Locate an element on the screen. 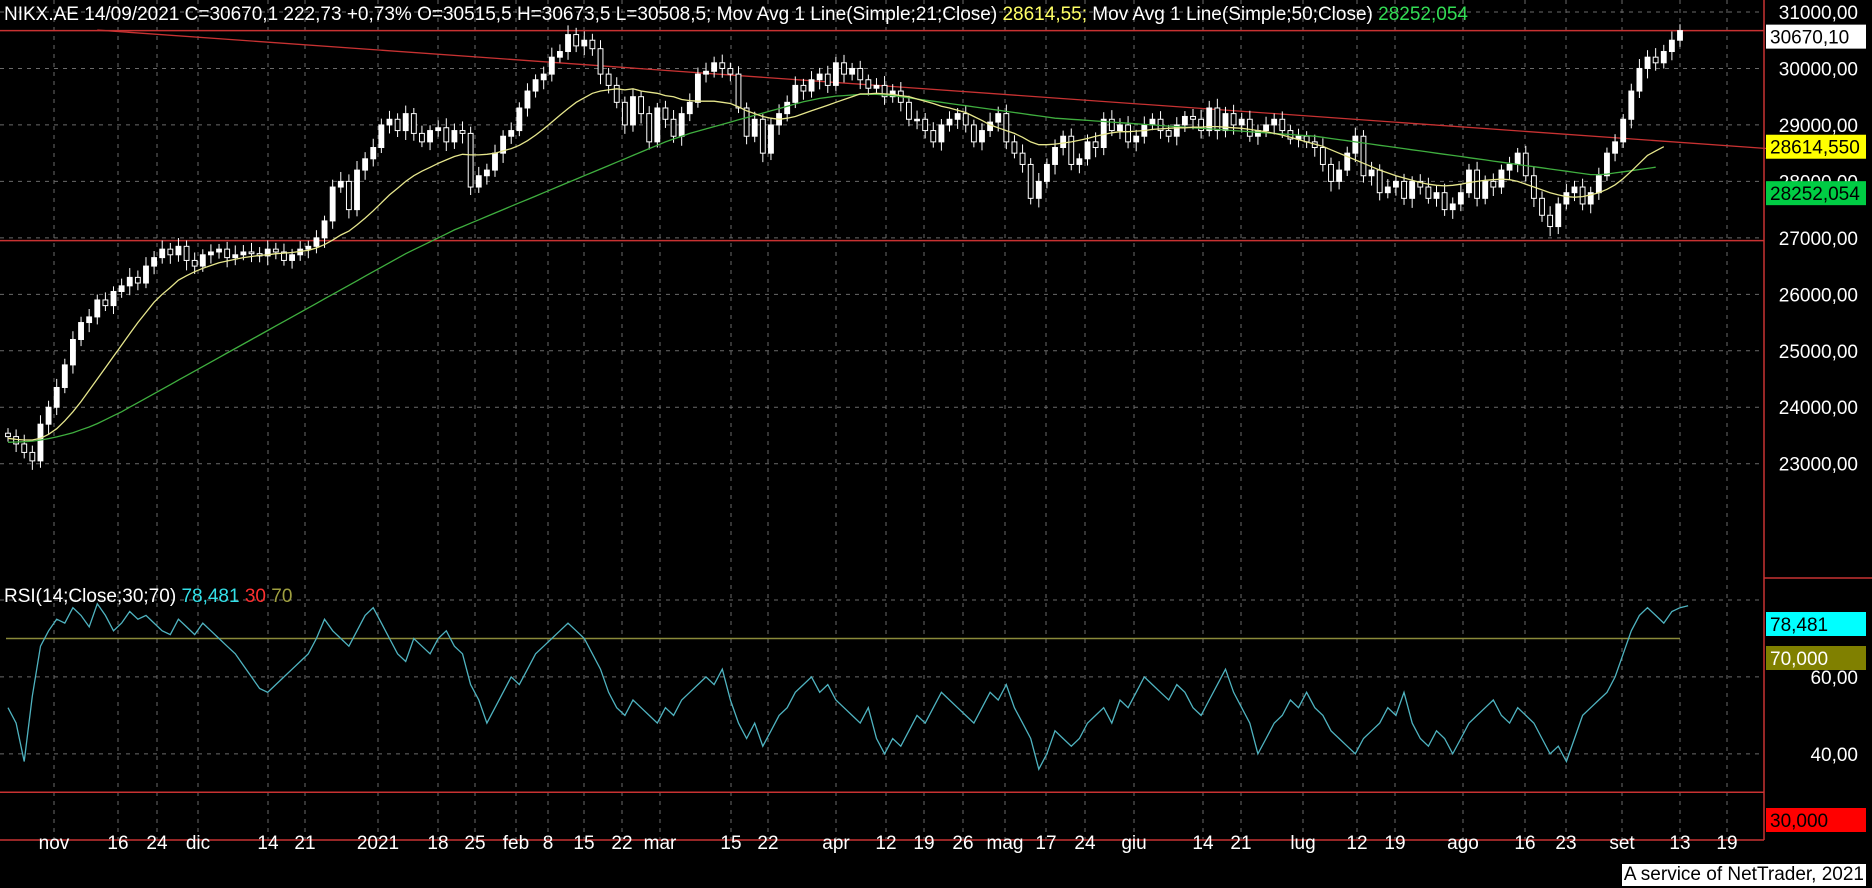  trend-line is located at coordinates (940, 90).